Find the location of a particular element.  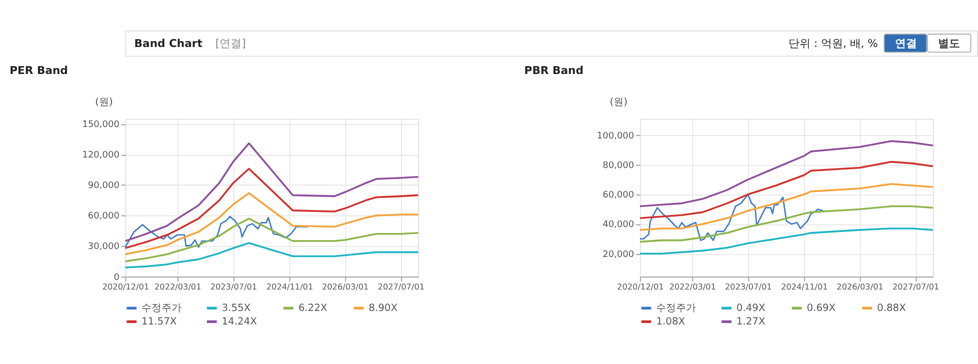

y-tick-label: 150,000 is located at coordinates (101, 125).